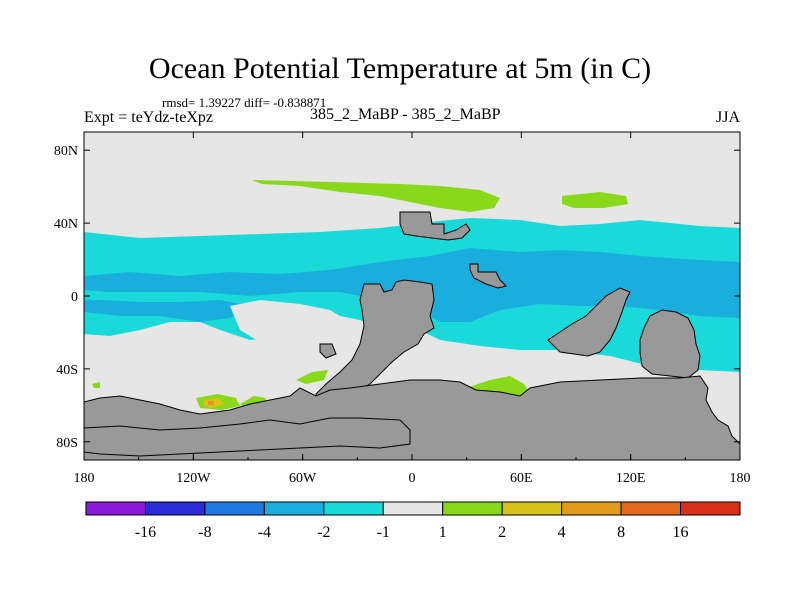  I want to click on season-label: JJA, so click(728, 117).